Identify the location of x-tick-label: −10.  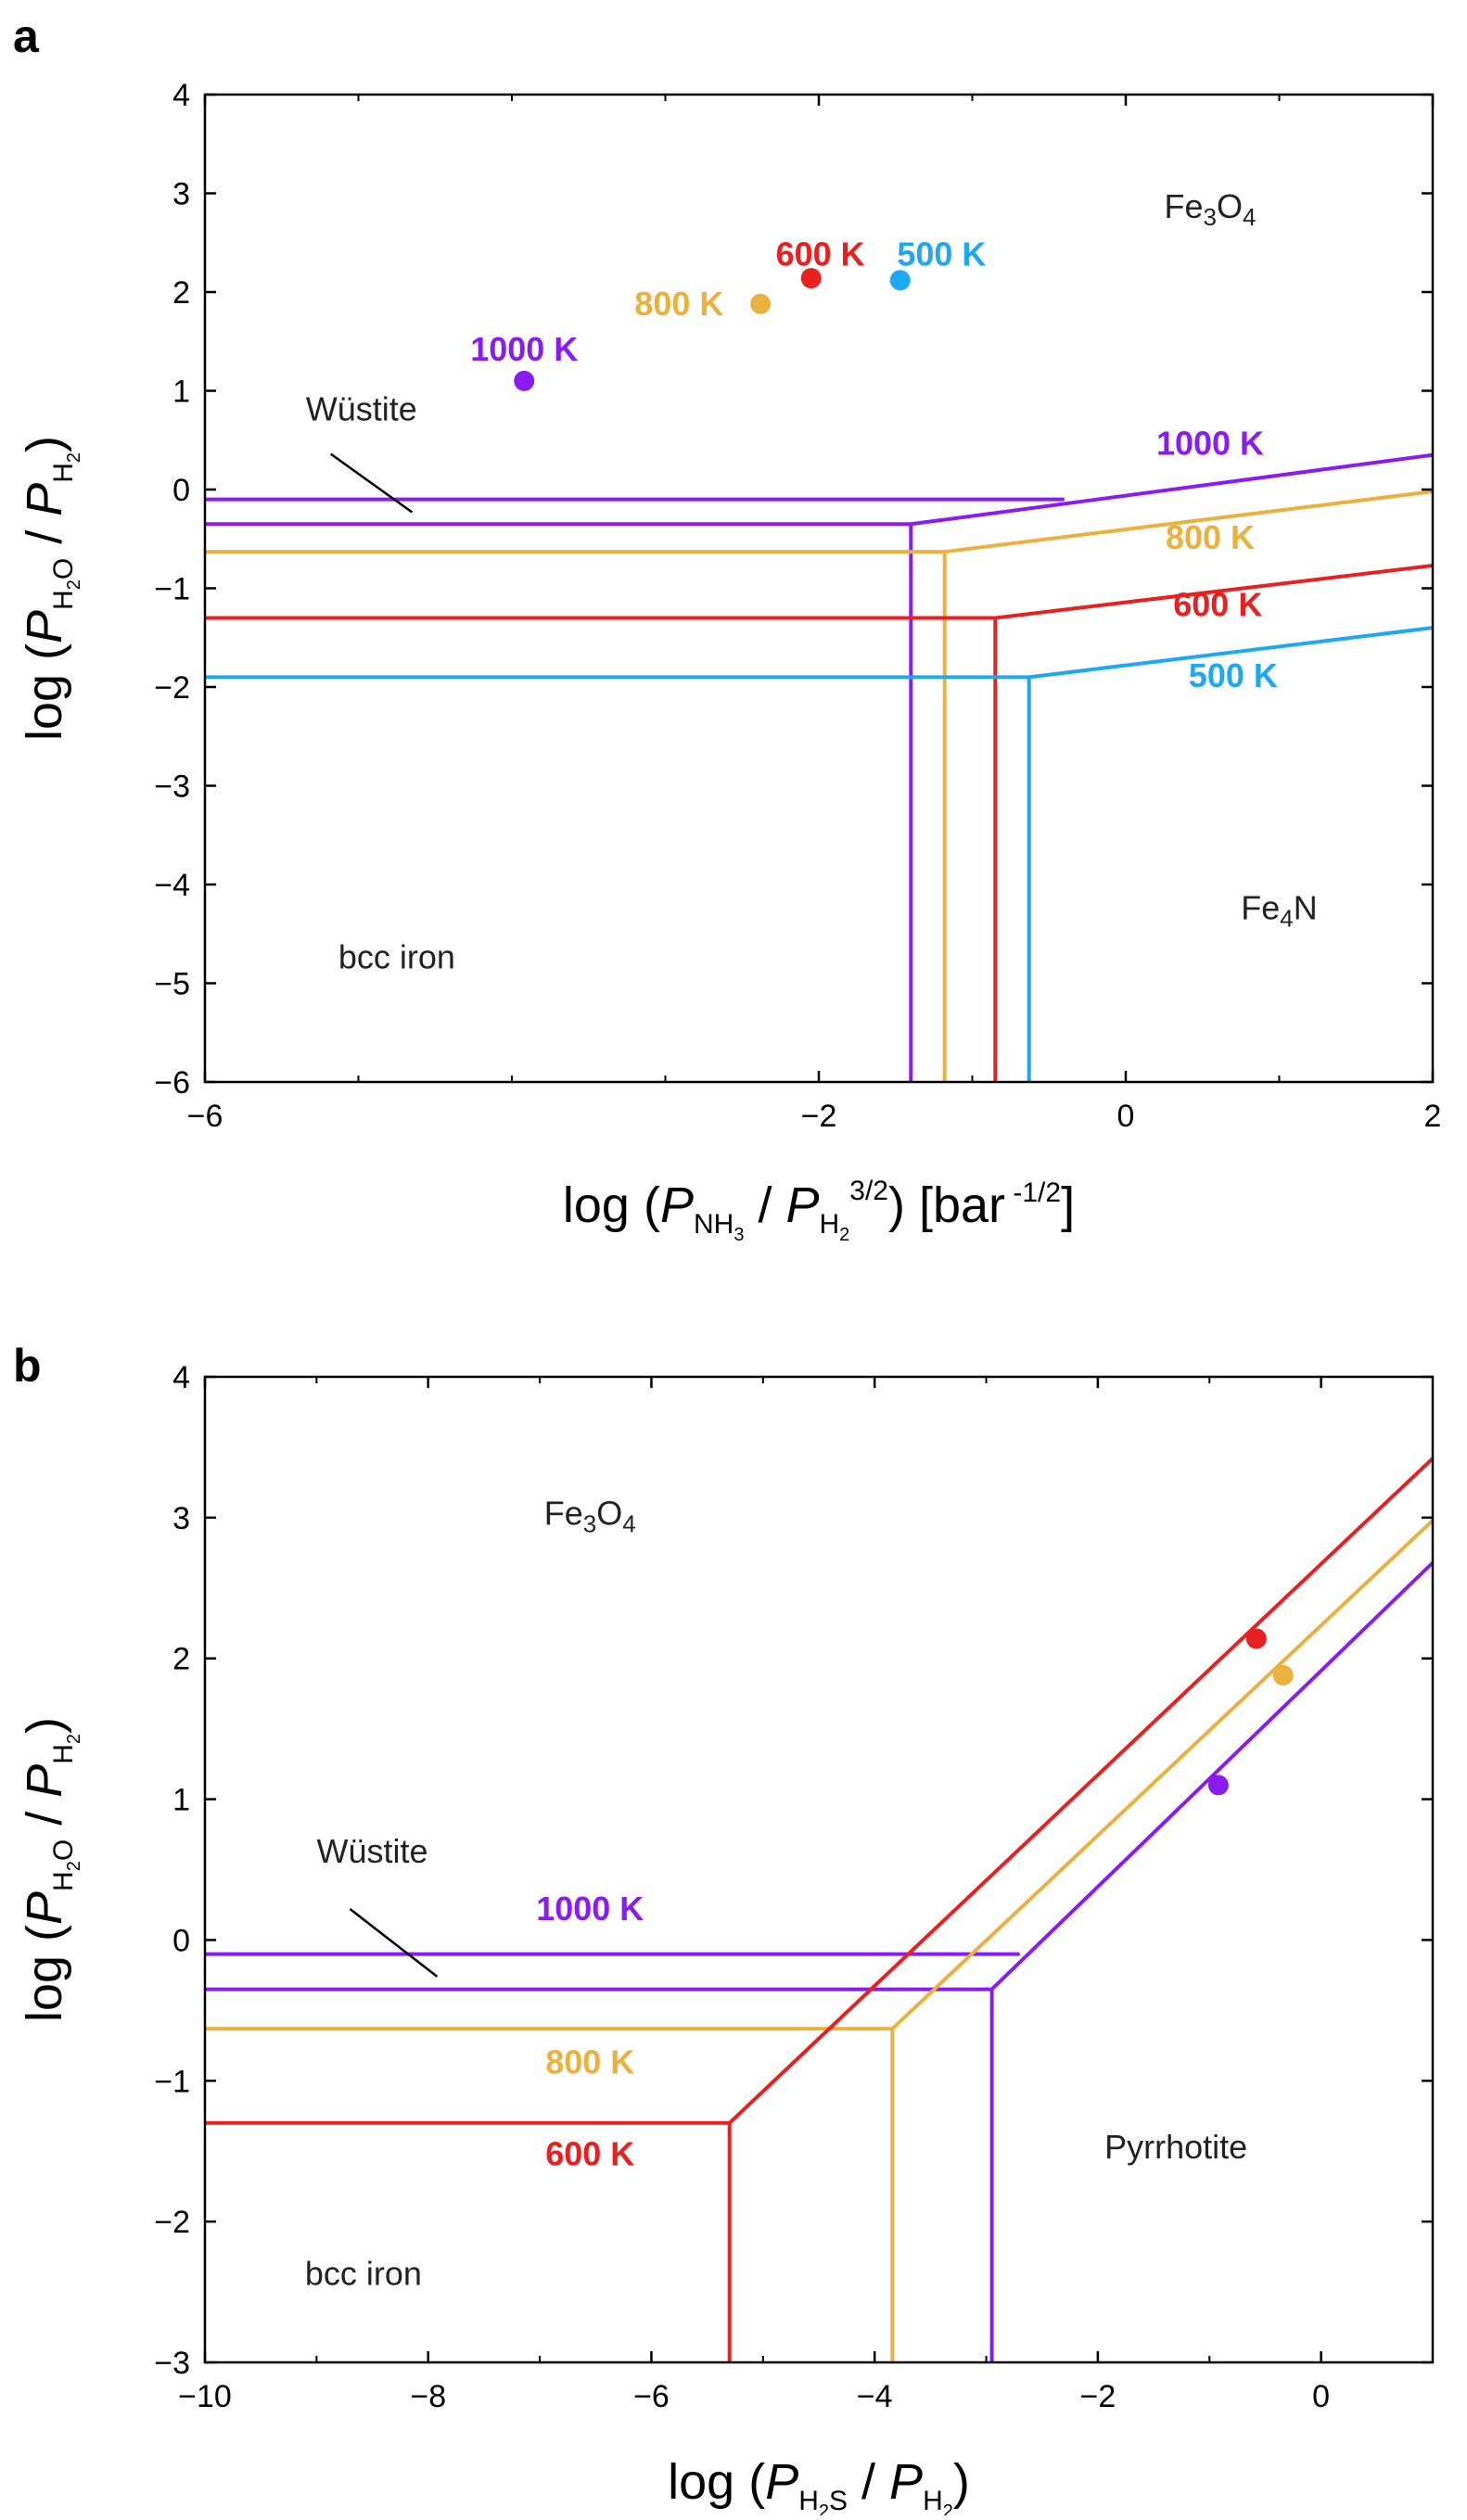
(205, 2396).